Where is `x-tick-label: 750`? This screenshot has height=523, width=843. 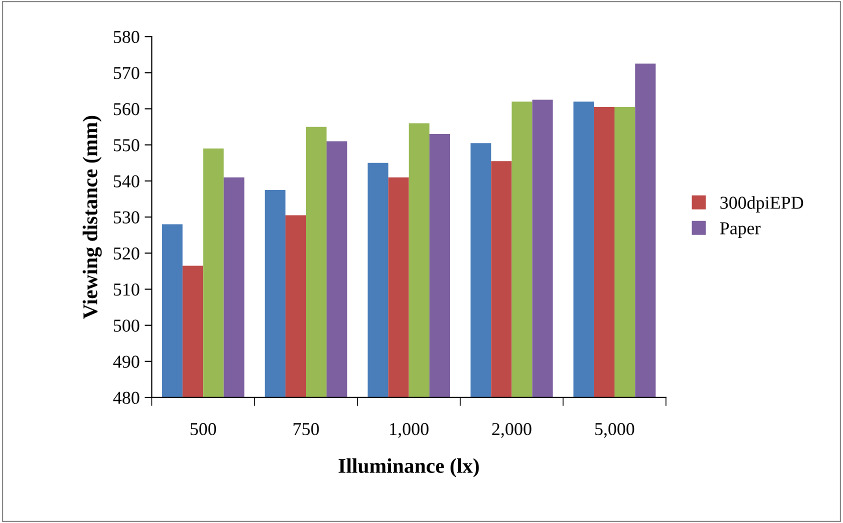
x-tick-label: 750 is located at coordinates (306, 429).